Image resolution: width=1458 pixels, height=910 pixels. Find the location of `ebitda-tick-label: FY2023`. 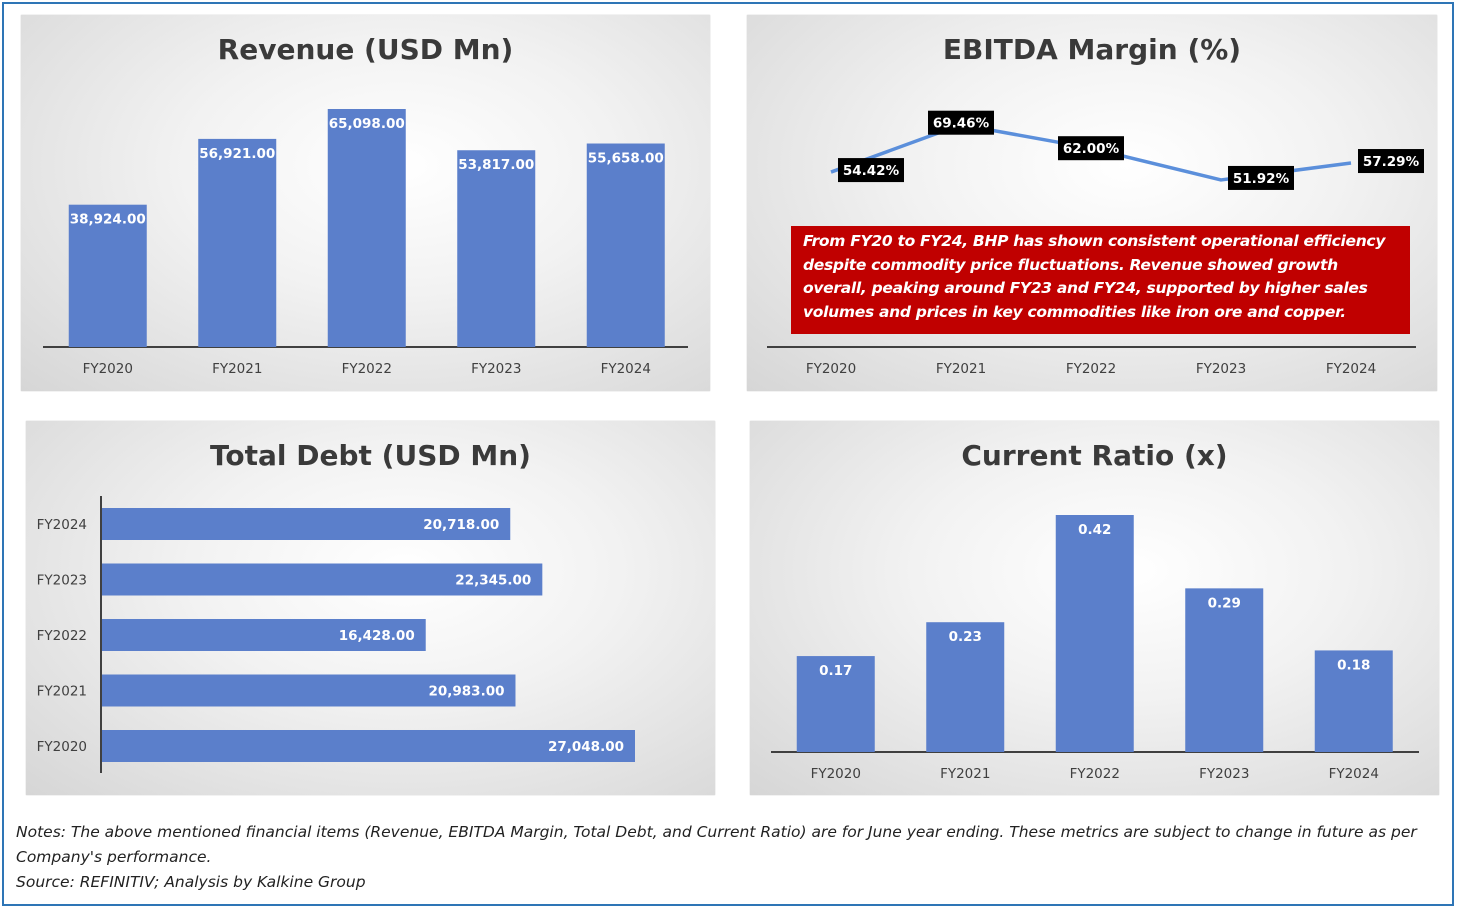

ebitda-tick-label: FY2023 is located at coordinates (1221, 369).